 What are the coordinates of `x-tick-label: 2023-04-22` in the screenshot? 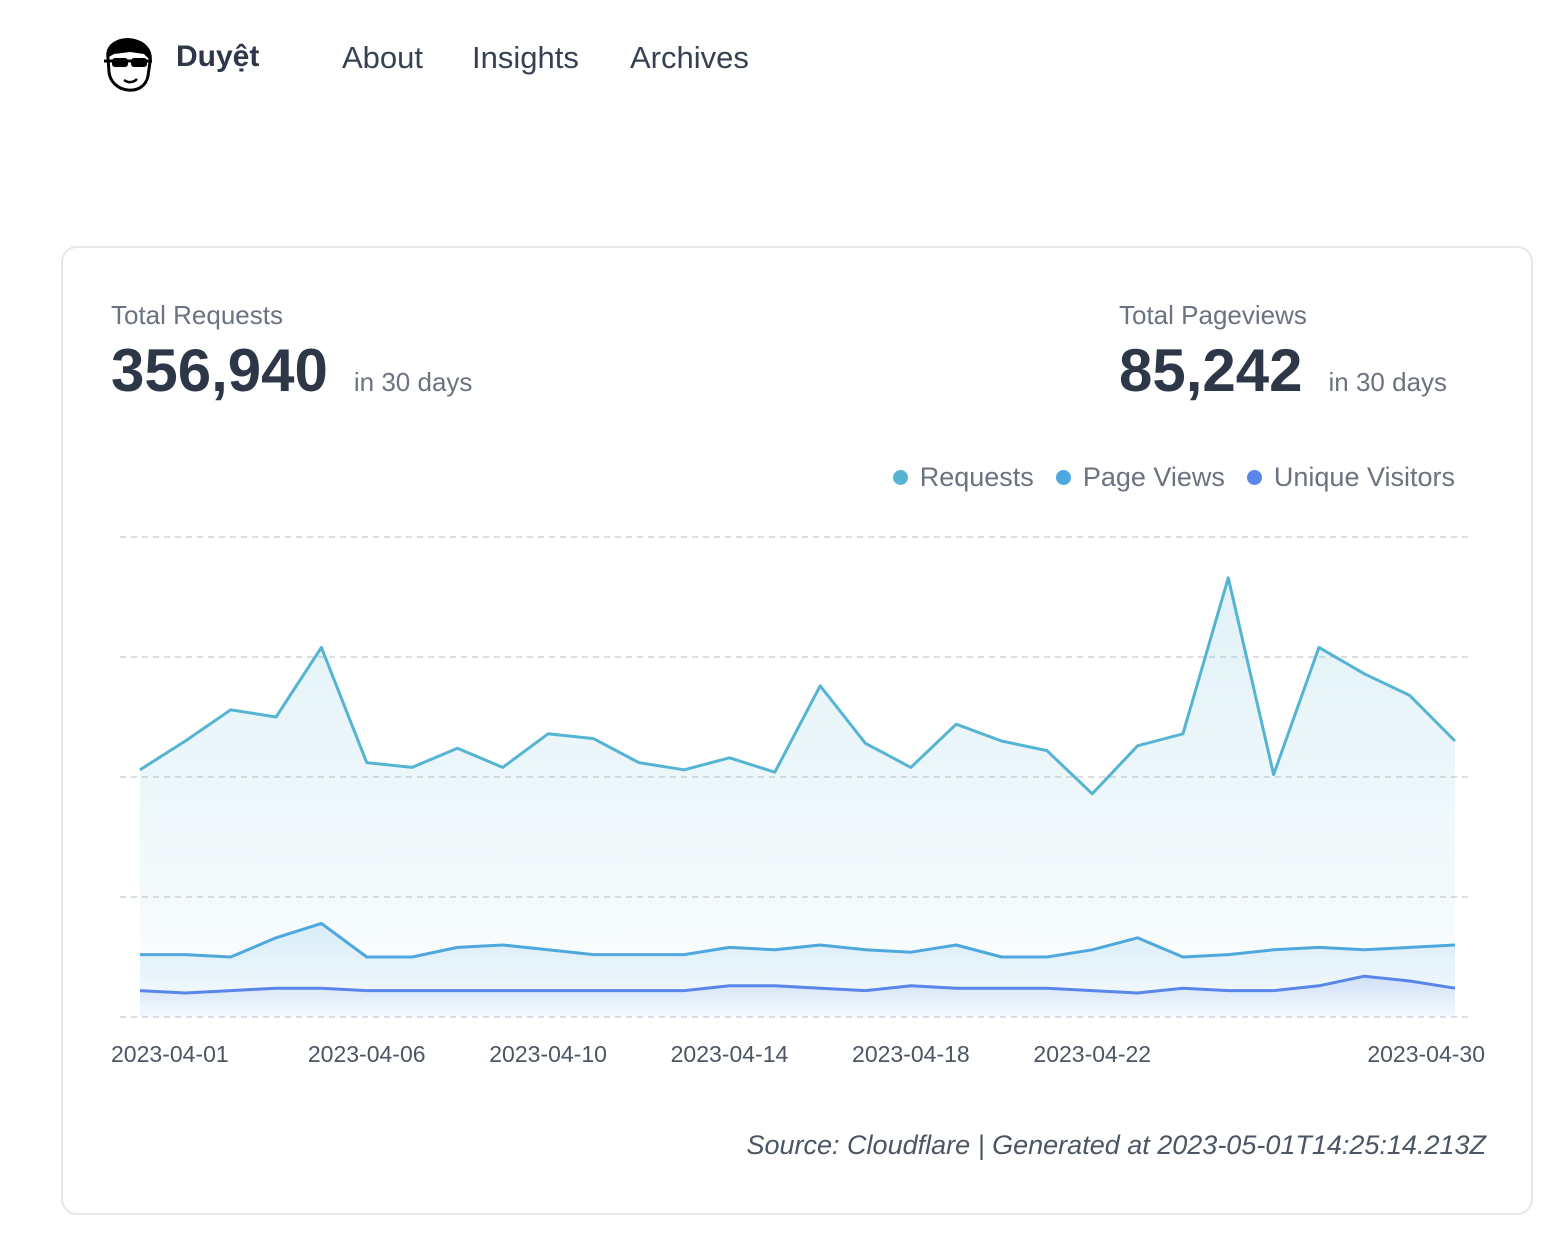 It's located at (1092, 1054).